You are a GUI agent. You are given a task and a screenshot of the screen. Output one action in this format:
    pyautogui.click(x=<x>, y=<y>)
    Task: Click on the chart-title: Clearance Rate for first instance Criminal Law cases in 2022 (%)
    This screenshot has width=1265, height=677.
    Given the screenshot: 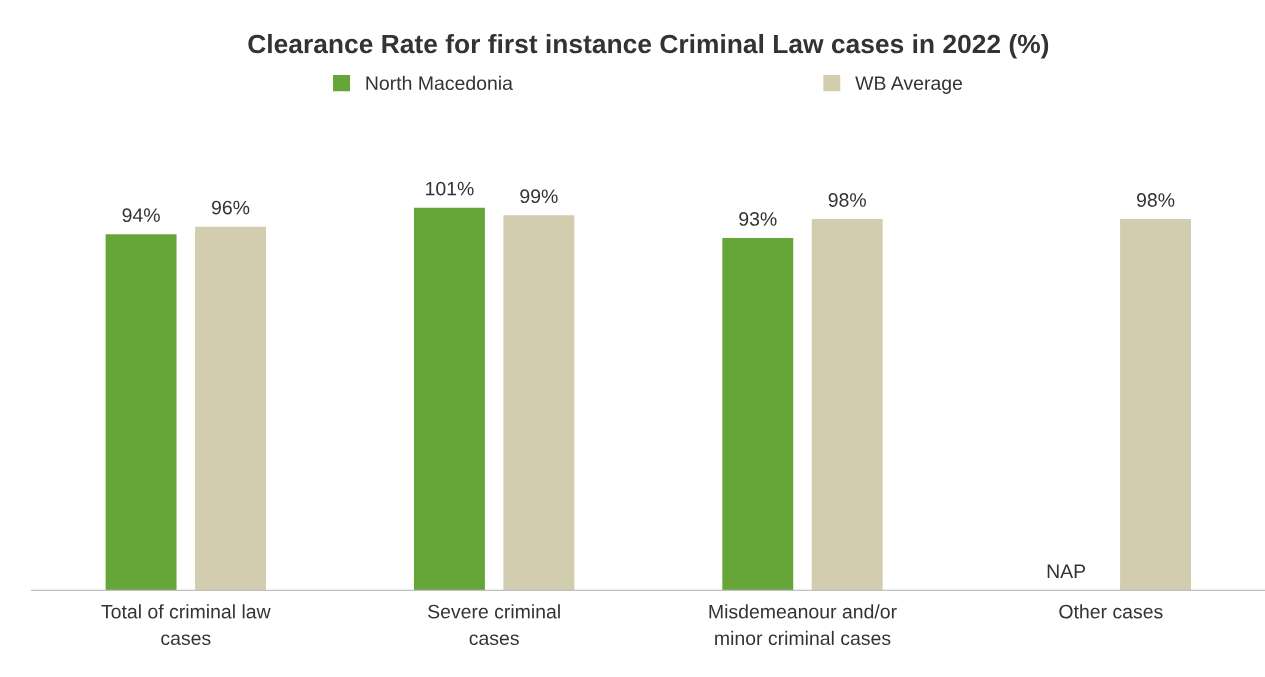 What is the action you would take?
    pyautogui.click(x=648, y=46)
    